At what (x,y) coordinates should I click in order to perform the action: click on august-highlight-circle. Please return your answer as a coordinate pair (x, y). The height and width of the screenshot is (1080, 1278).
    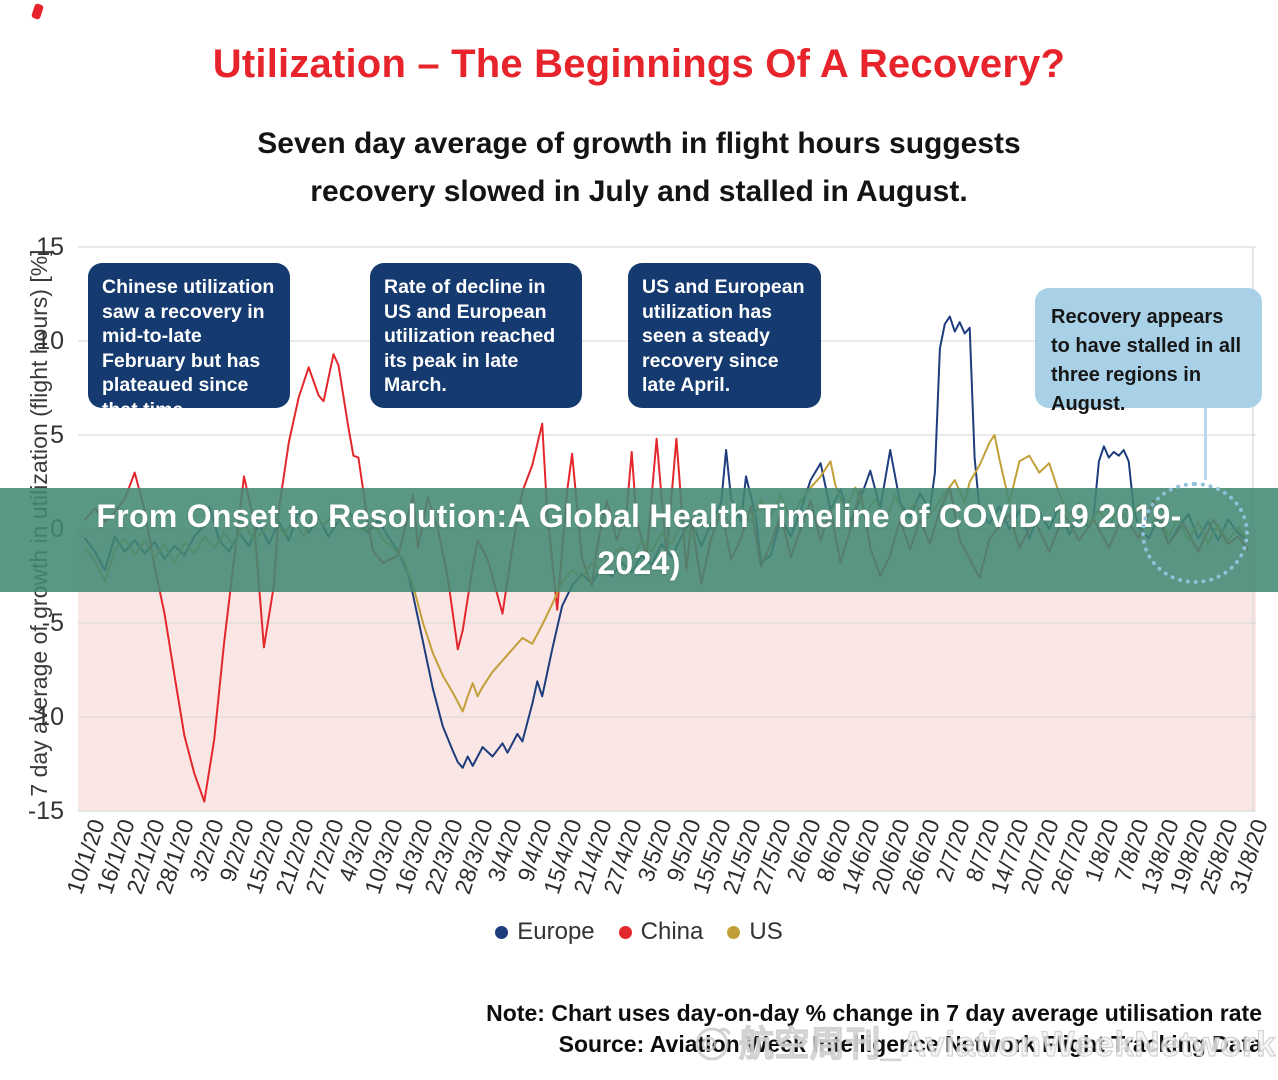
    Looking at the image, I should click on (1195, 533).